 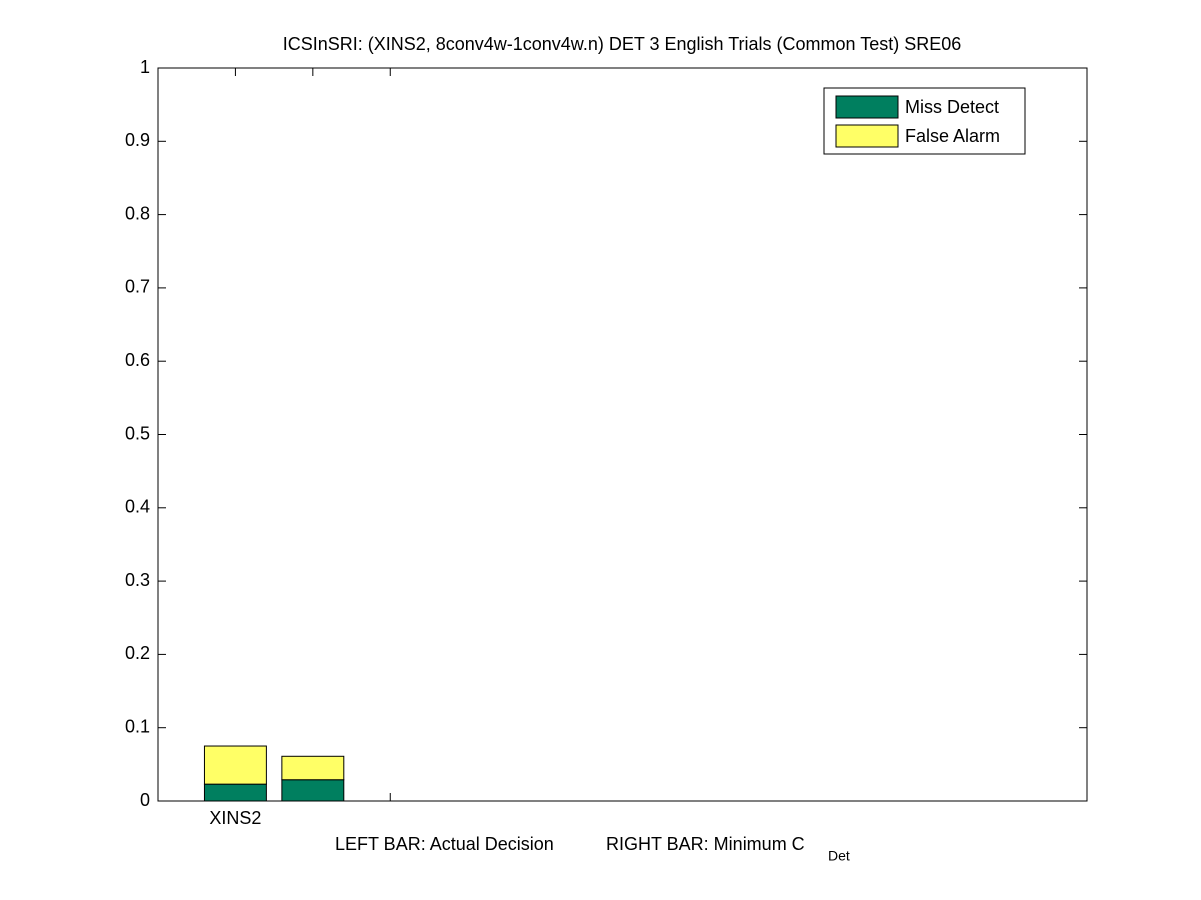 I want to click on x-axis-label-subscript: Det, so click(x=839, y=856).